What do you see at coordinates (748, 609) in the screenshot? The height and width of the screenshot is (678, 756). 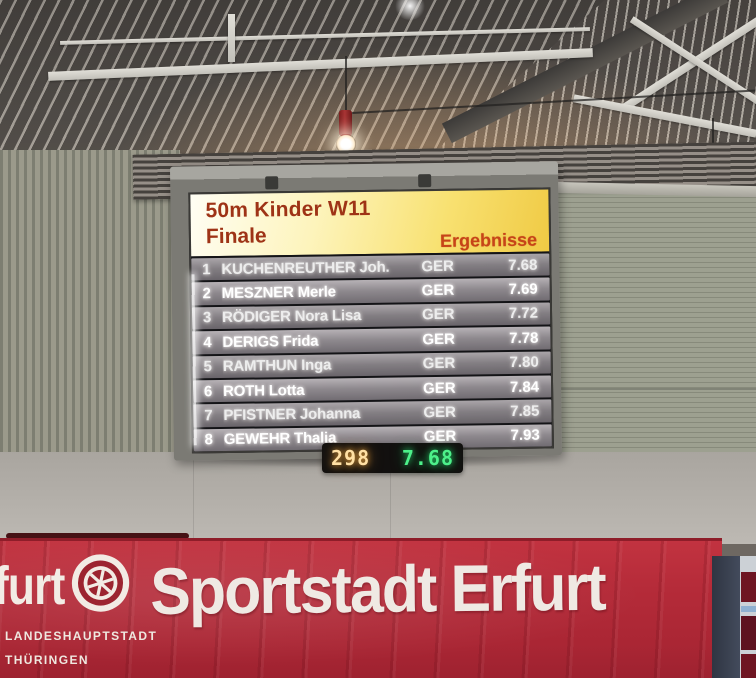 I see `background-blue-strip` at bounding box center [748, 609].